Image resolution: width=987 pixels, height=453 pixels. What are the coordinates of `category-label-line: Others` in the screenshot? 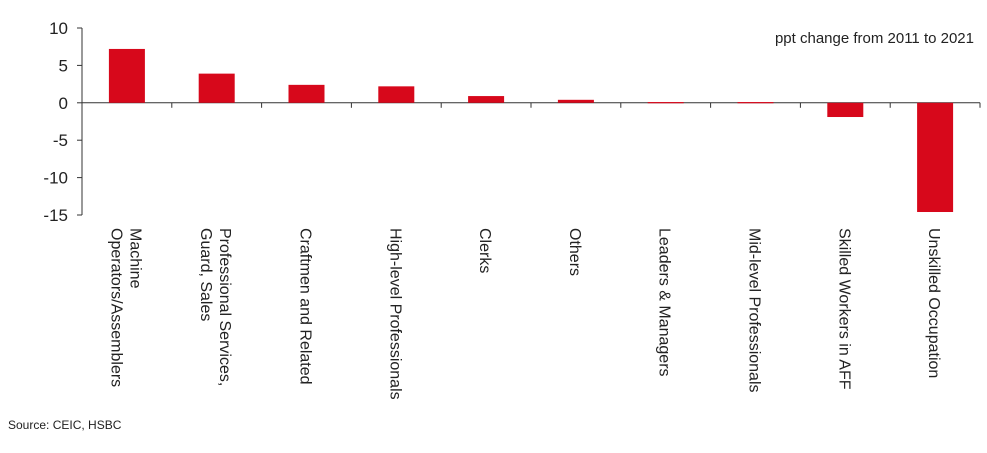 It's located at (574, 252).